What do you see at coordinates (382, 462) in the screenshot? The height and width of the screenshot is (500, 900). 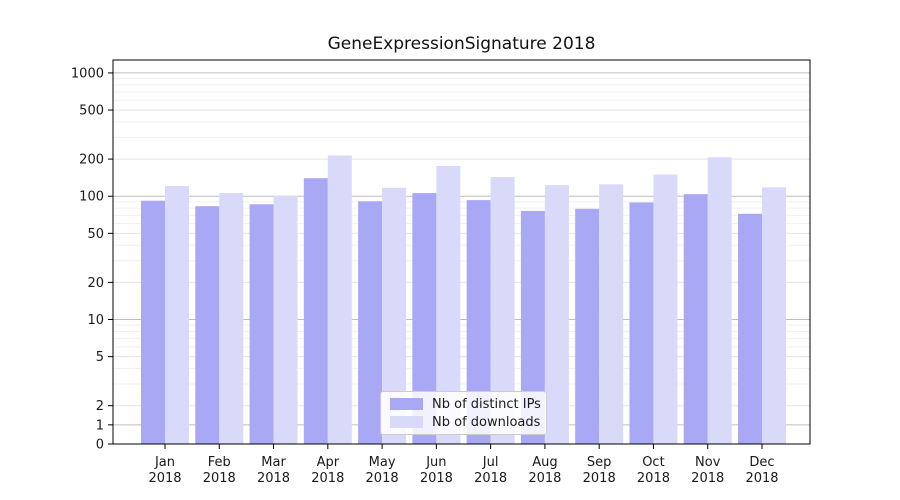 I see `x-tick-label-month-may: May` at bounding box center [382, 462].